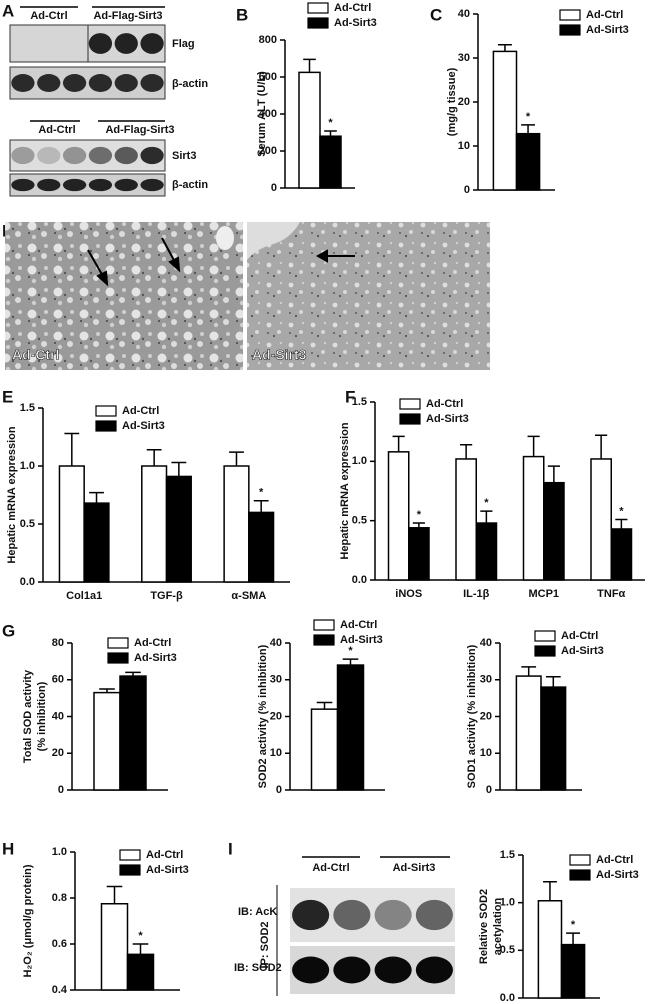  Describe the element at coordinates (28, 920) in the screenshot. I see `y-axis-label: H₂O₂ (μmol/g protein)` at that location.